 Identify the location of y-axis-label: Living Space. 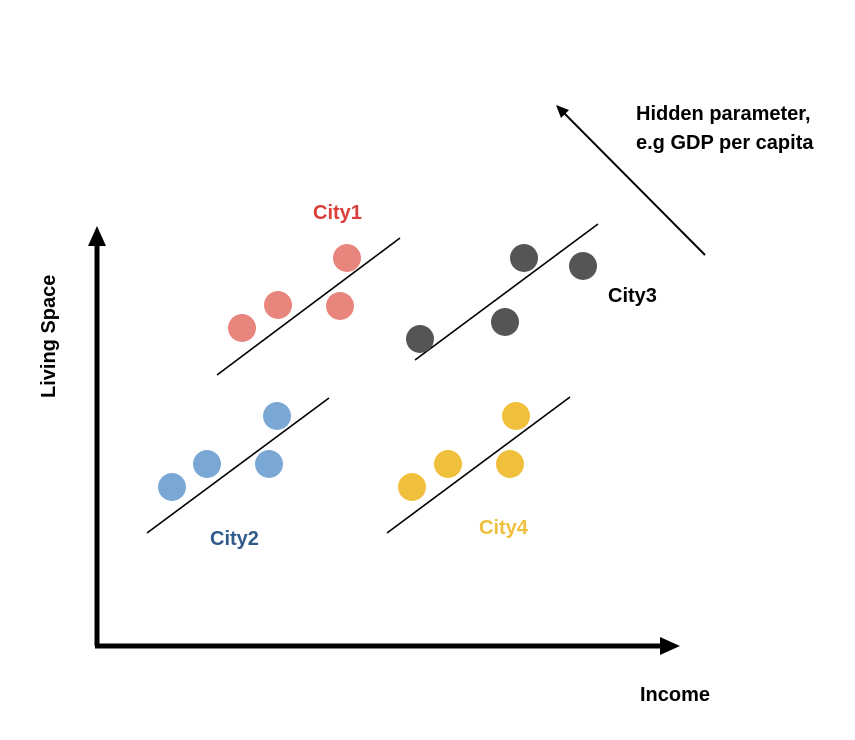
(49, 336).